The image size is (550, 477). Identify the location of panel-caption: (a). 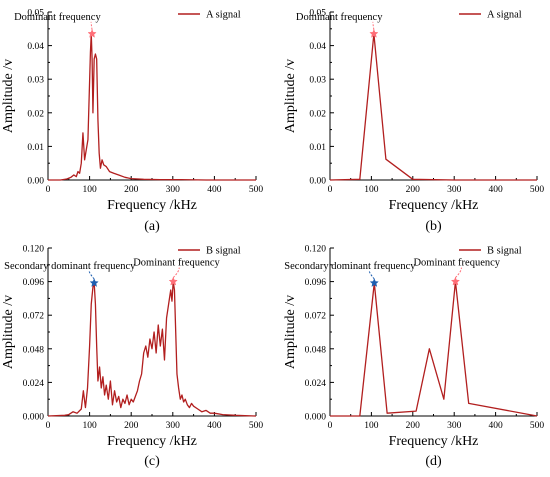
(152, 226).